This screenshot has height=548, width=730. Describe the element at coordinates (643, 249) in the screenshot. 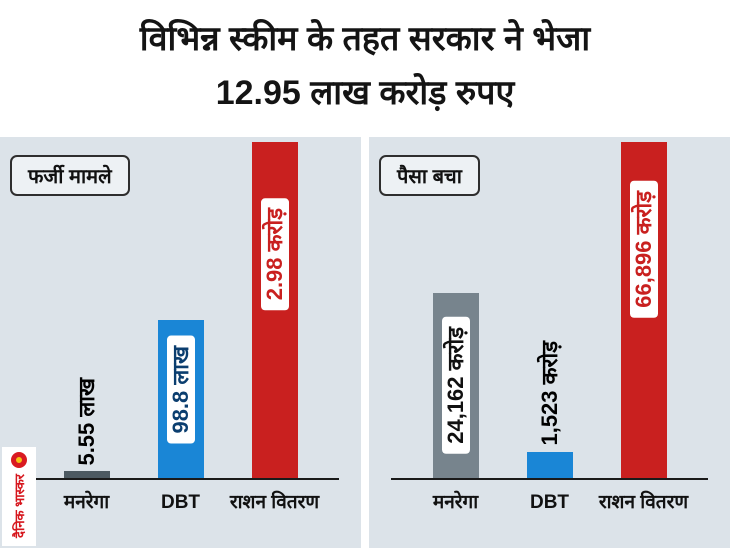

I see `bar-value-label: 66,896 करोड़` at that location.